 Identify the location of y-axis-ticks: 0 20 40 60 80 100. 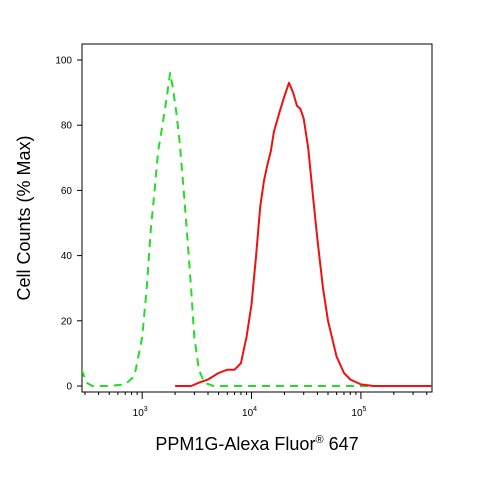
(68, 224).